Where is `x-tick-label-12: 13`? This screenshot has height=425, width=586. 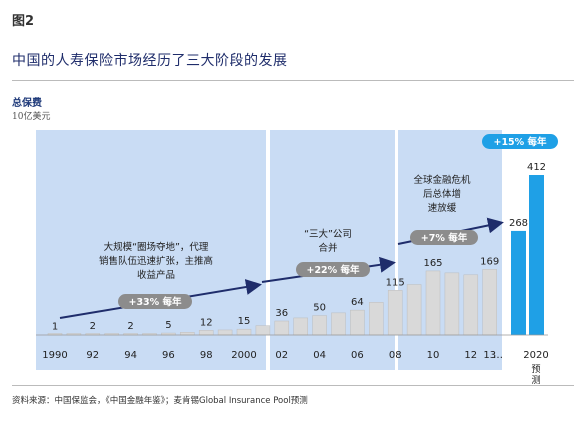
x-tick-label-12: 13 is located at coordinates (489, 355).